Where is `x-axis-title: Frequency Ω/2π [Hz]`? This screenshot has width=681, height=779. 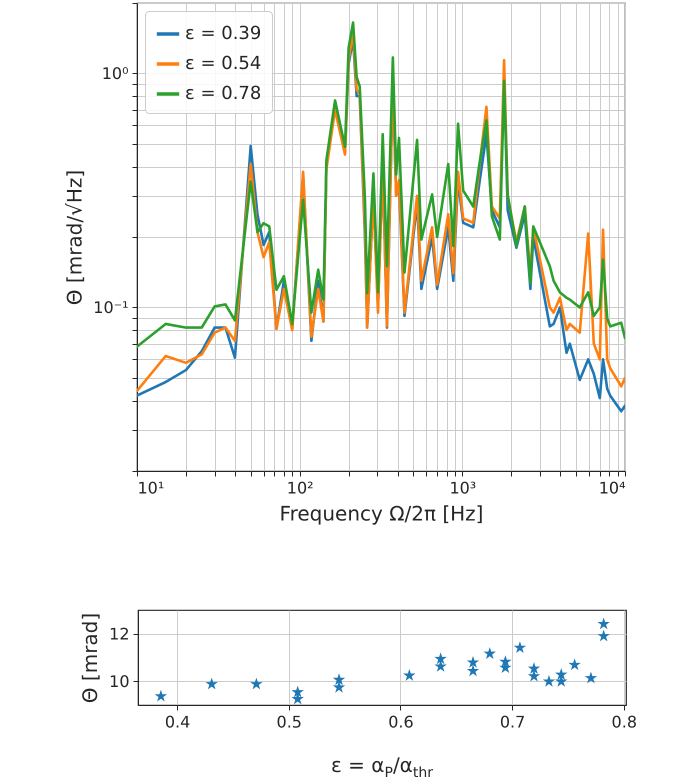 x-axis-title: Frequency Ω/2π [Hz] is located at coordinates (382, 514).